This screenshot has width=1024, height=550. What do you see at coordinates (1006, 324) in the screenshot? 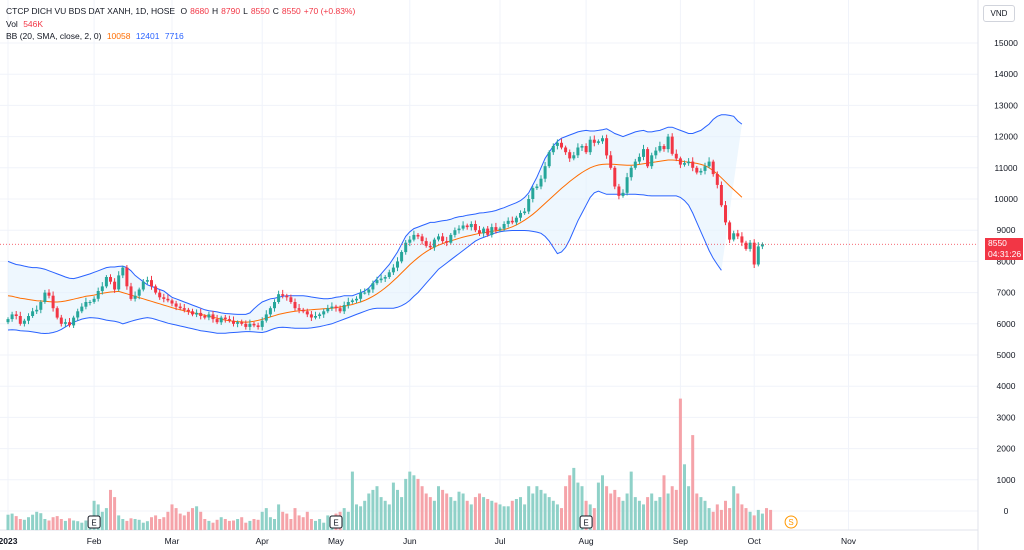
I see `price-axis-label: 6000` at bounding box center [1006, 324].